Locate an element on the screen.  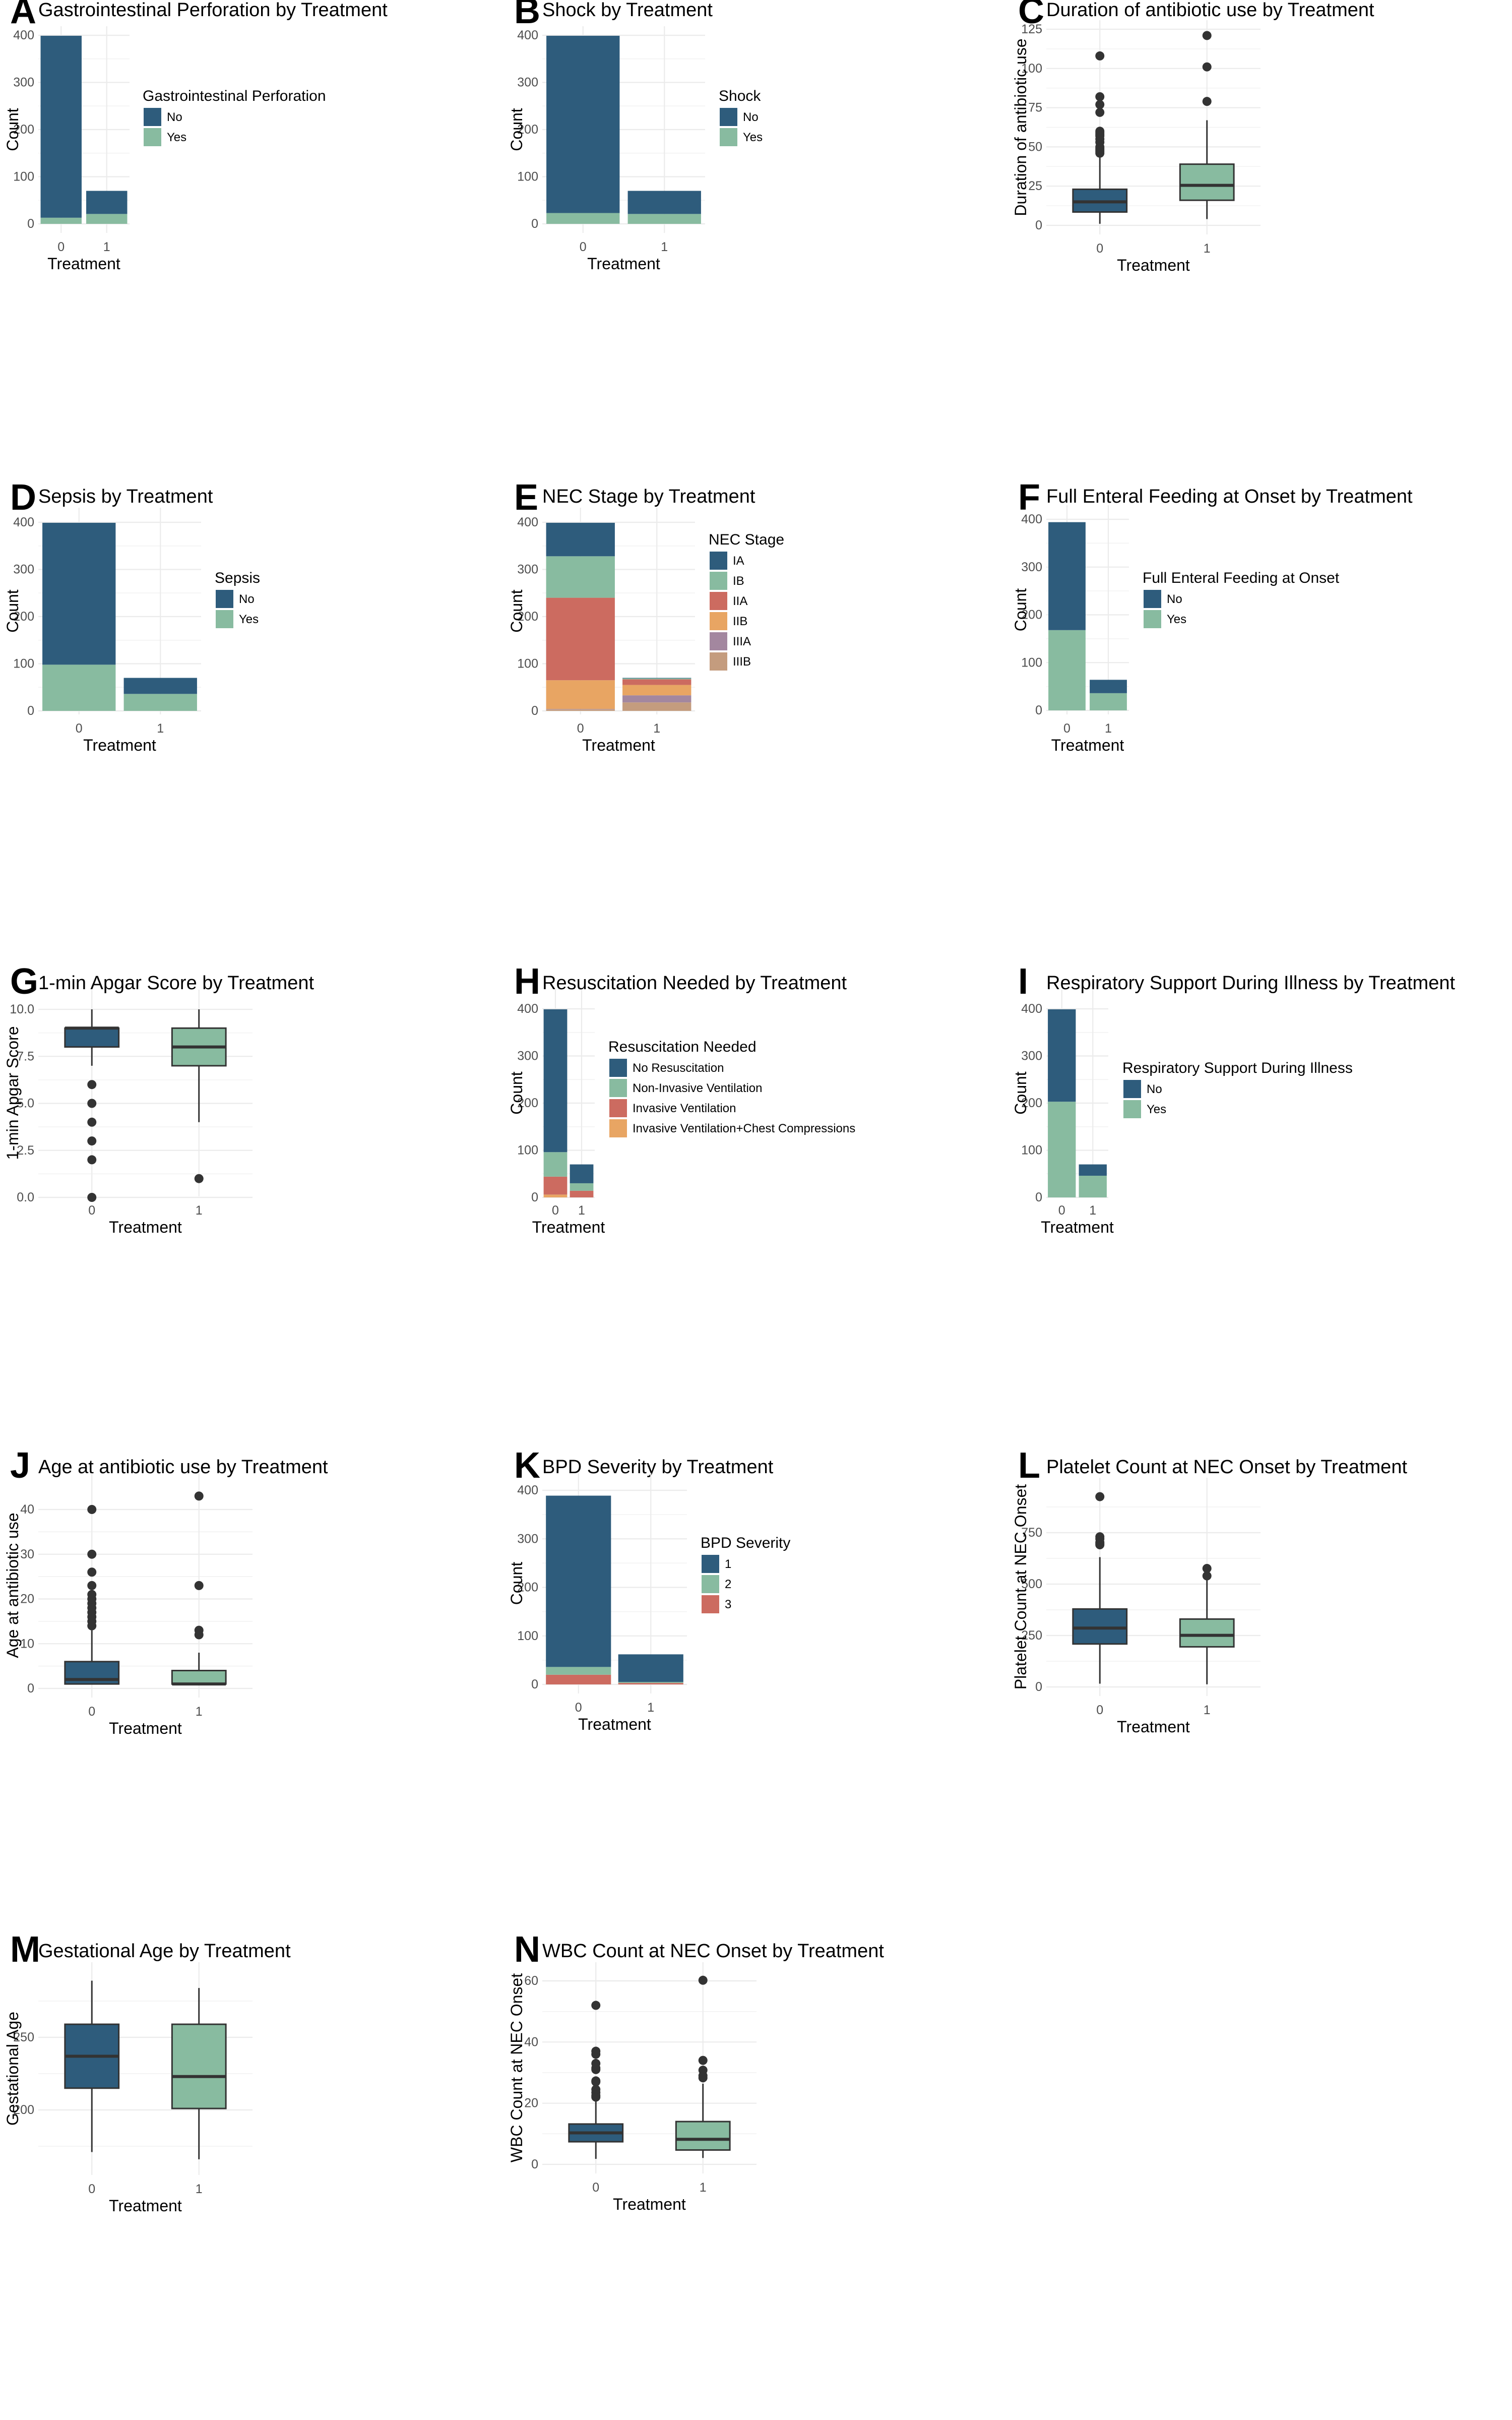
legend: NEC Stage IA IB IIA IIB IIIA IIIB is located at coordinates (746, 601).